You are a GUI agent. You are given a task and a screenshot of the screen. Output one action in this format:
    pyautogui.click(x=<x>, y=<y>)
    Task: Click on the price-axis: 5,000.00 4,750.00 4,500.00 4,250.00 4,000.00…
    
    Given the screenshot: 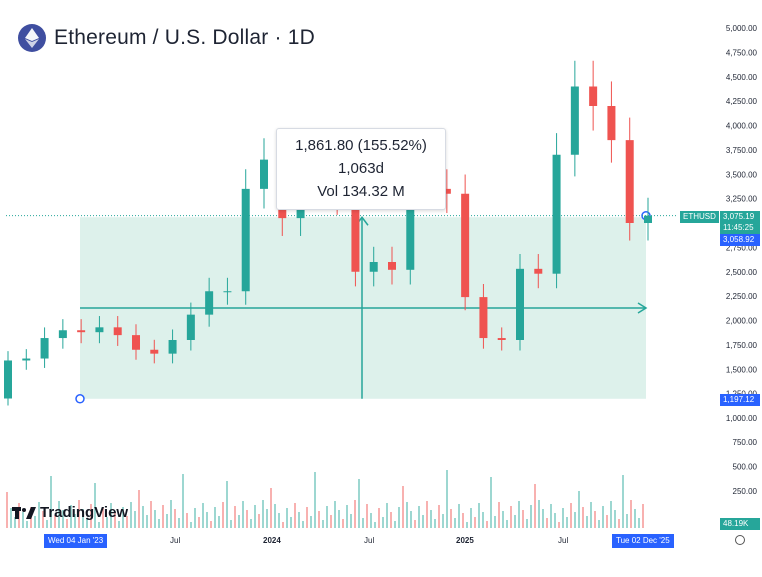 What is the action you would take?
    pyautogui.click(x=742, y=260)
    